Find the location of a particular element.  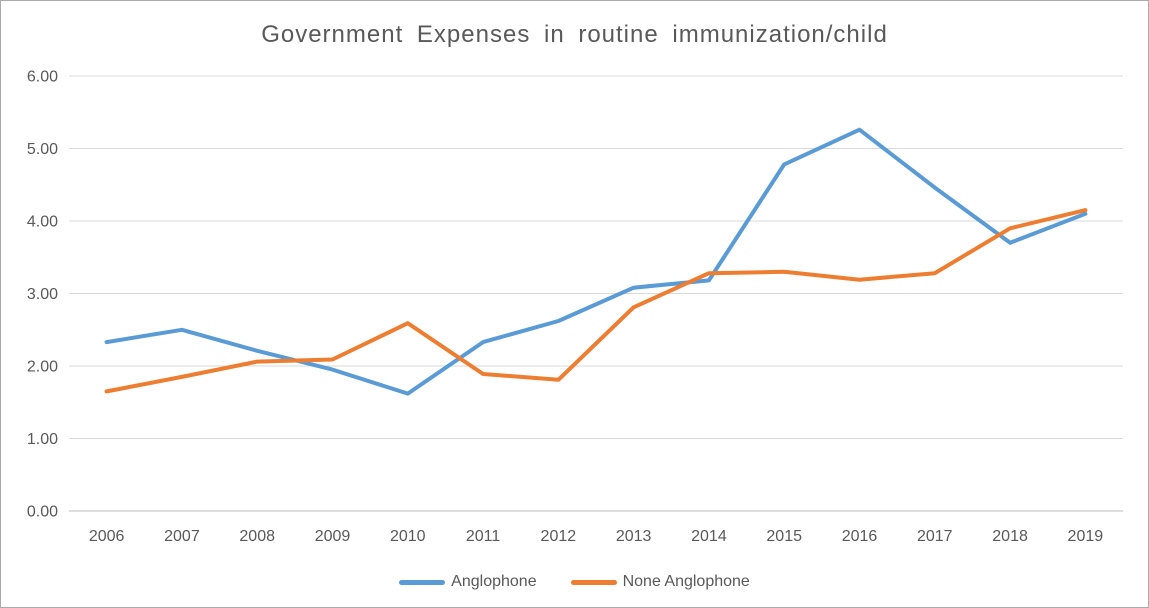

legend-swatch-anglophone-icon is located at coordinates (422, 582).